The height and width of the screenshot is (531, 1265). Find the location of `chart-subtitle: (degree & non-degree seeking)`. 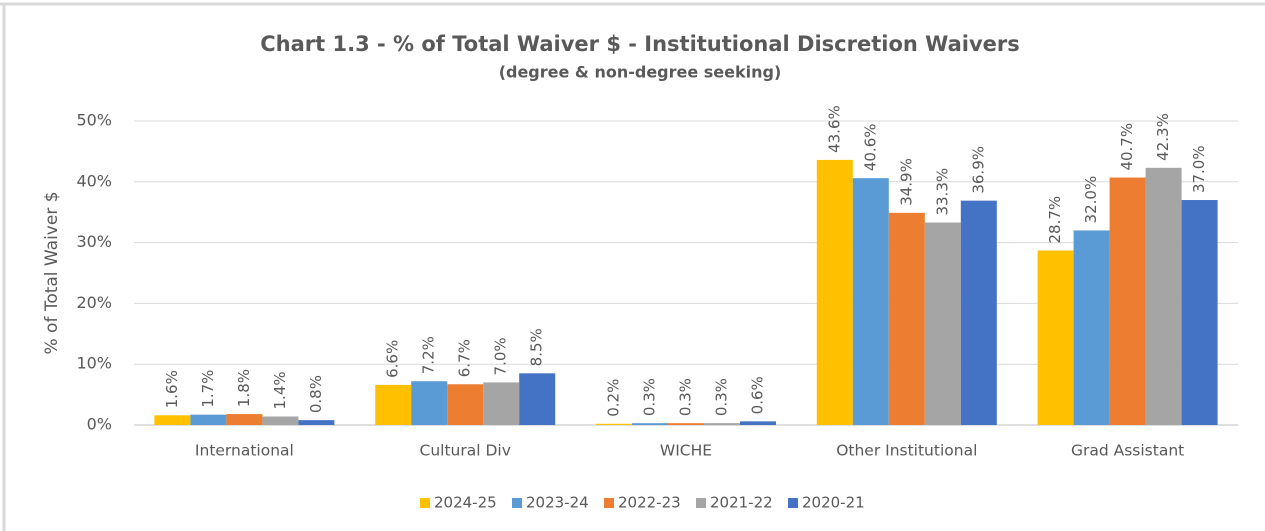

chart-subtitle: (degree & non-degree seeking) is located at coordinates (640, 72).